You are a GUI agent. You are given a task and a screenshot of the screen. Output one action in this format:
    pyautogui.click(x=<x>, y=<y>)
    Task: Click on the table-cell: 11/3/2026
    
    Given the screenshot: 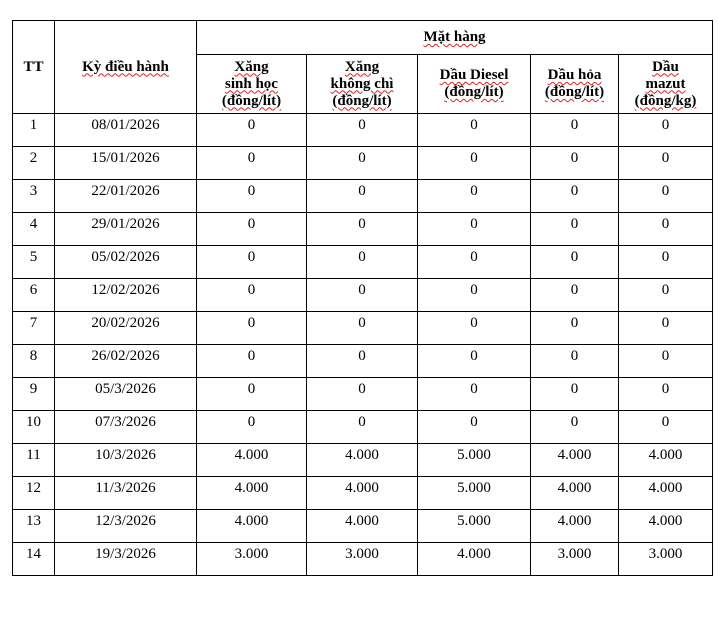 What is the action you would take?
    pyautogui.click(x=125, y=493)
    